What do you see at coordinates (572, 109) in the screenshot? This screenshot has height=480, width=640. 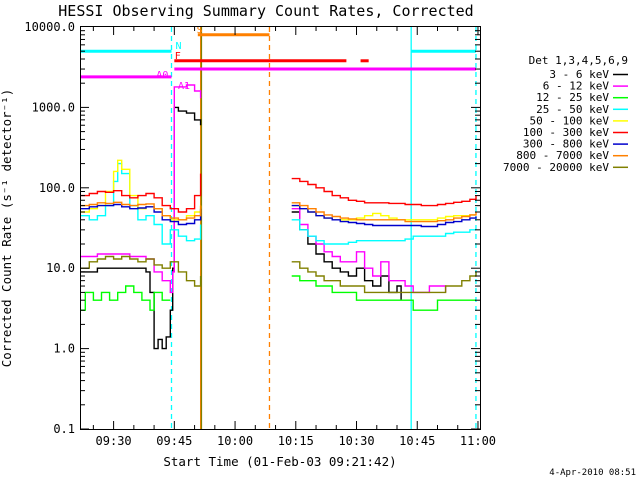 I see `legend-entry-4: 25 - 50 keV` at bounding box center [572, 109].